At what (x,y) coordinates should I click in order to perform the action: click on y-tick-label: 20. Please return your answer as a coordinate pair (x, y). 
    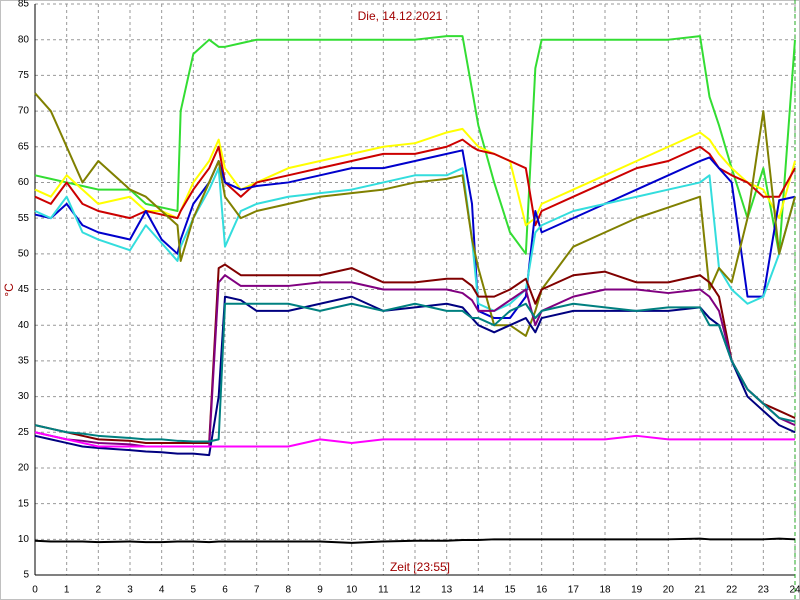
    Looking at the image, I should click on (24, 468).